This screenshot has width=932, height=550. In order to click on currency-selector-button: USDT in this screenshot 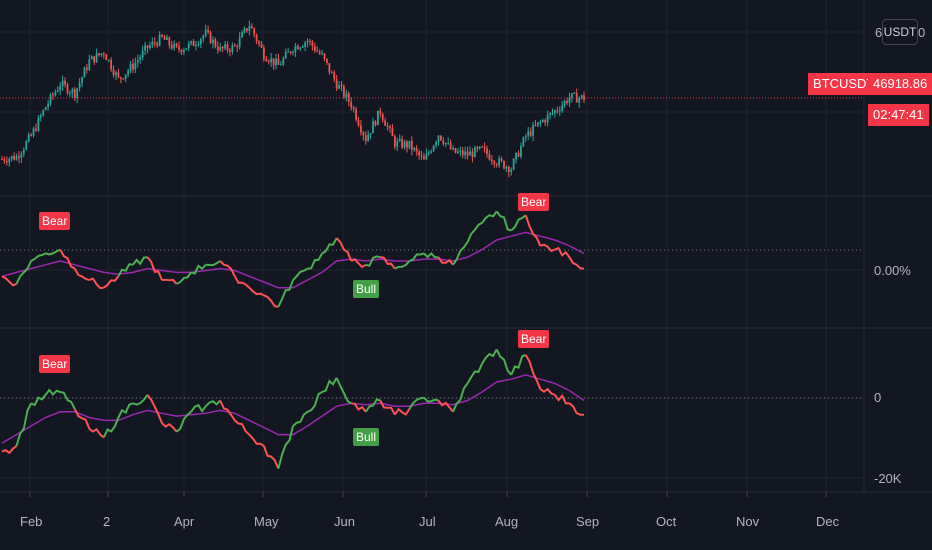, I will do `click(900, 32)`.